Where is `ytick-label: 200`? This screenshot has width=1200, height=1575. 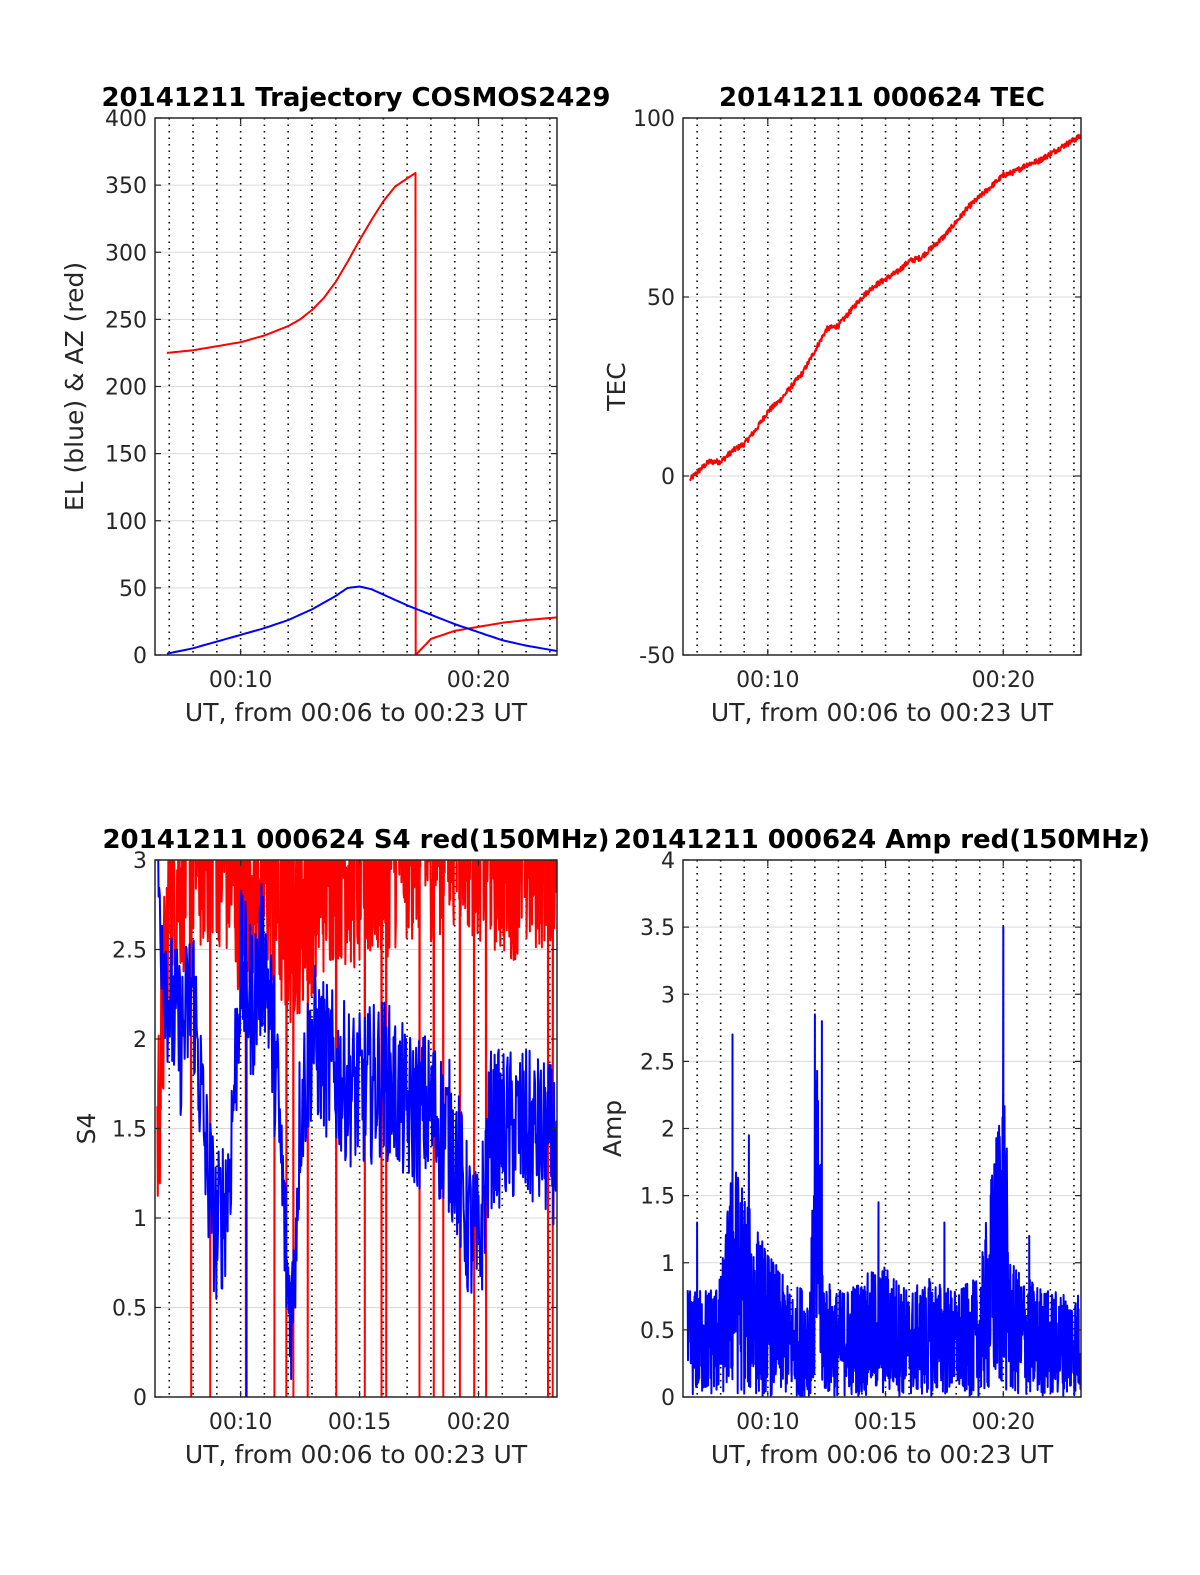 ytick-label: 200 is located at coordinates (126, 388).